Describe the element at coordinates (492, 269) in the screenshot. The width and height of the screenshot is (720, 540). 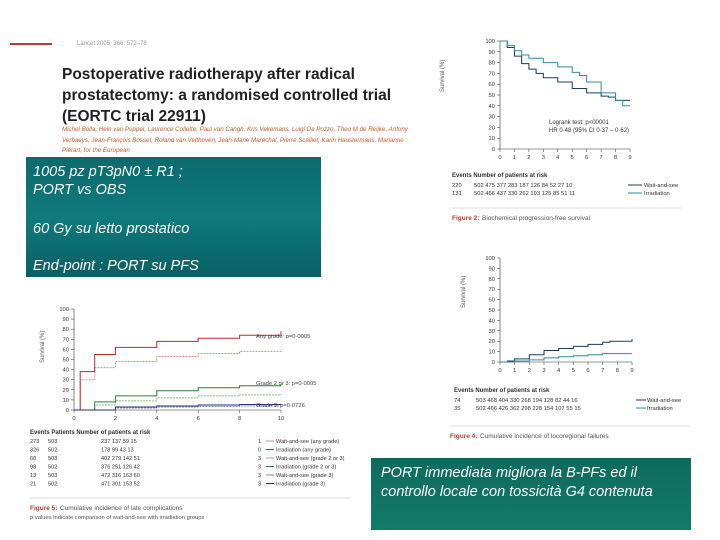
I see `fig4-ytick-label: 90` at that location.